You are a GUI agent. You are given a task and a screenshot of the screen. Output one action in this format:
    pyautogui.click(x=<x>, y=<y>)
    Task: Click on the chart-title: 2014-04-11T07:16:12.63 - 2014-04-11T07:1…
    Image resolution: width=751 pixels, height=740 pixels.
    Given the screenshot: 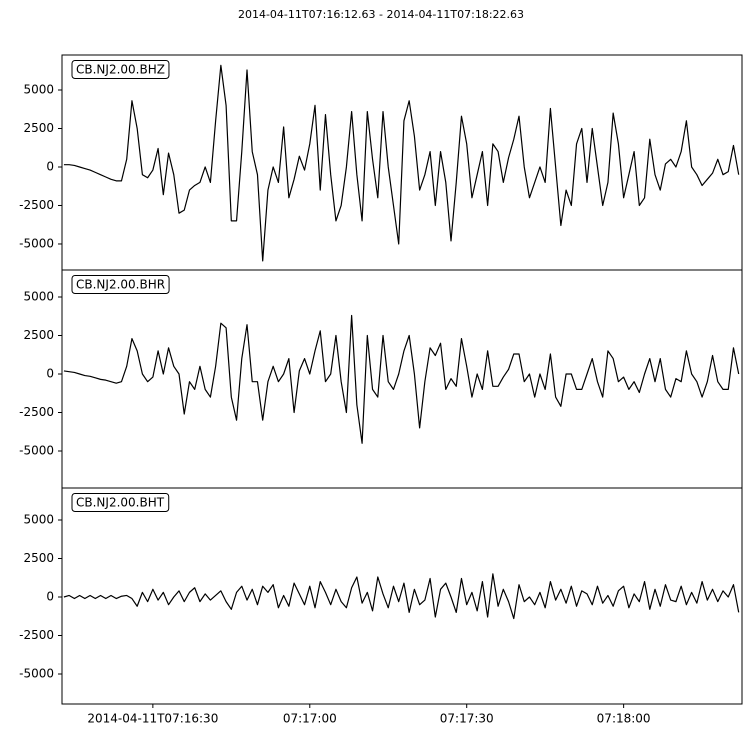 What is the action you would take?
    pyautogui.click(x=381, y=14)
    